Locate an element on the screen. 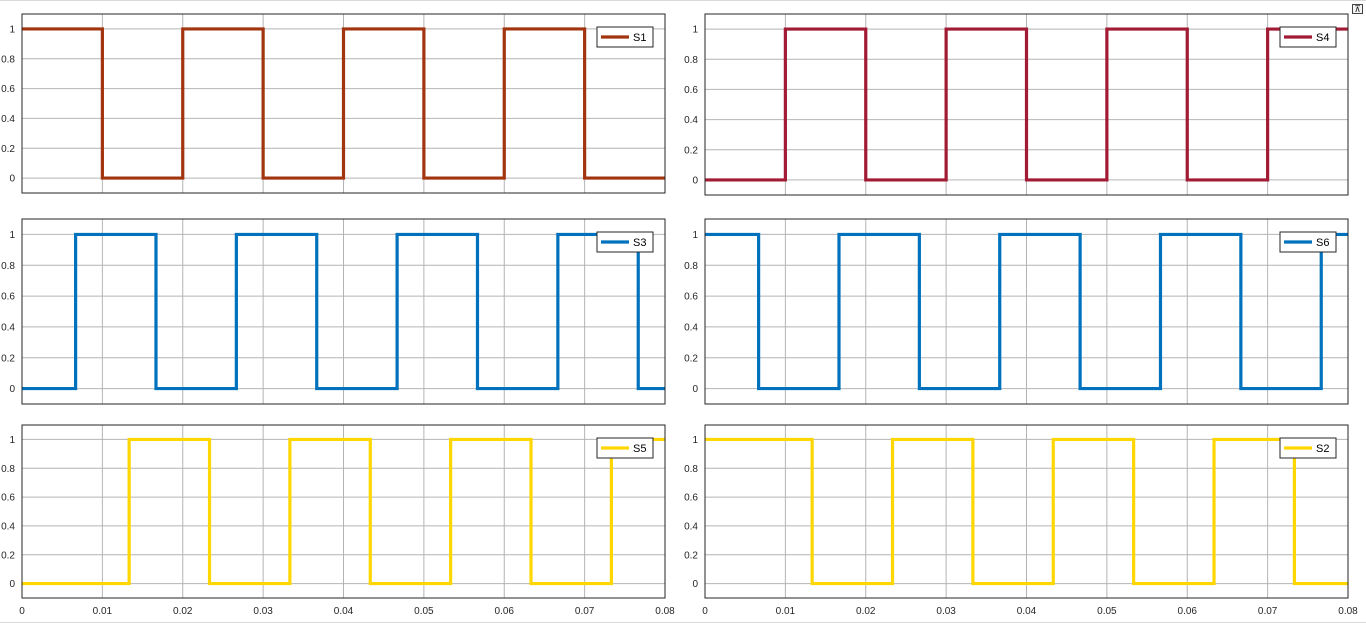 The height and width of the screenshot is (624, 1366). axes-3: 0 0.2 0.4 0.6 0.8 1 S3 is located at coordinates (333, 311).